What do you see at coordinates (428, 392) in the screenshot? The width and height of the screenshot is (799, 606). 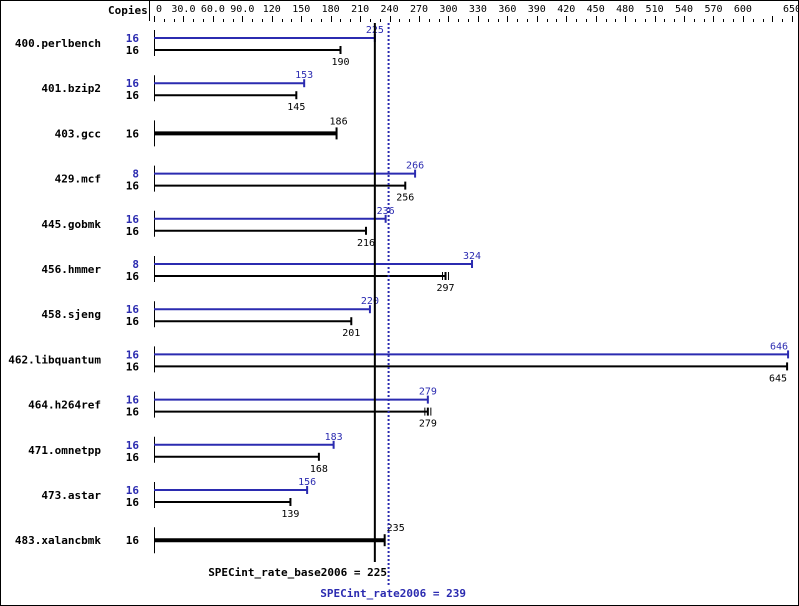 I see `peak-value: 279` at bounding box center [428, 392].